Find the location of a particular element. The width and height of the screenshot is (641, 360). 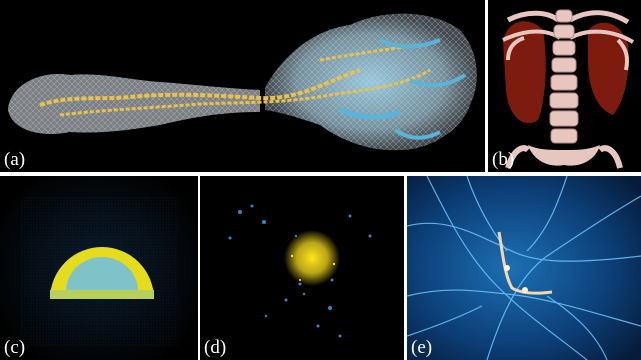

panel-label-a: (a) is located at coordinates (15, 159).